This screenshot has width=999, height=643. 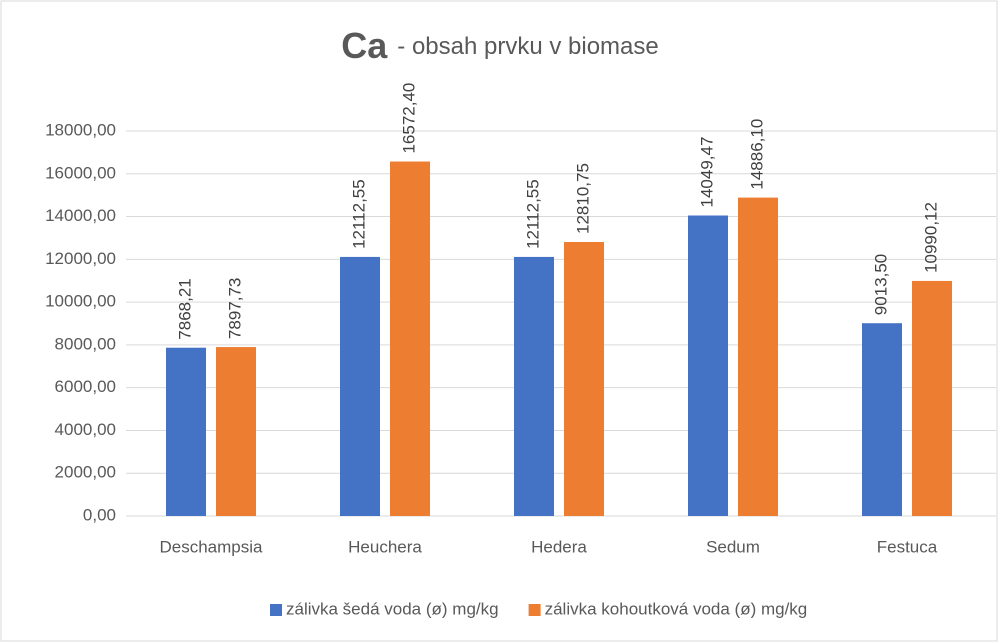 I want to click on title-main: Ca, so click(x=364, y=45).